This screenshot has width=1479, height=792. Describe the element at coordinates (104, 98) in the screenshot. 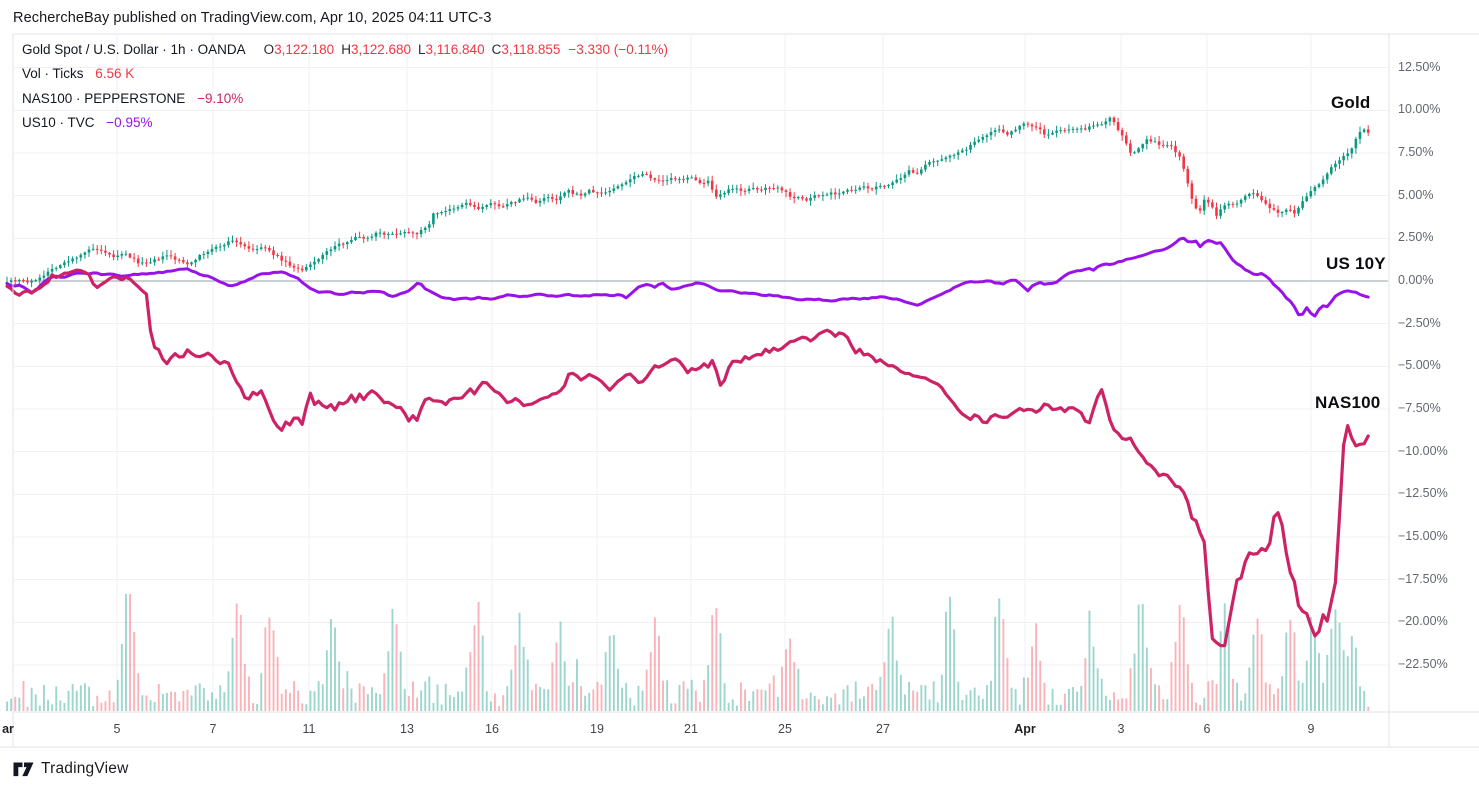

I see `nas100-symbol-label: NAS100 · PEPPERSTONE` at that location.